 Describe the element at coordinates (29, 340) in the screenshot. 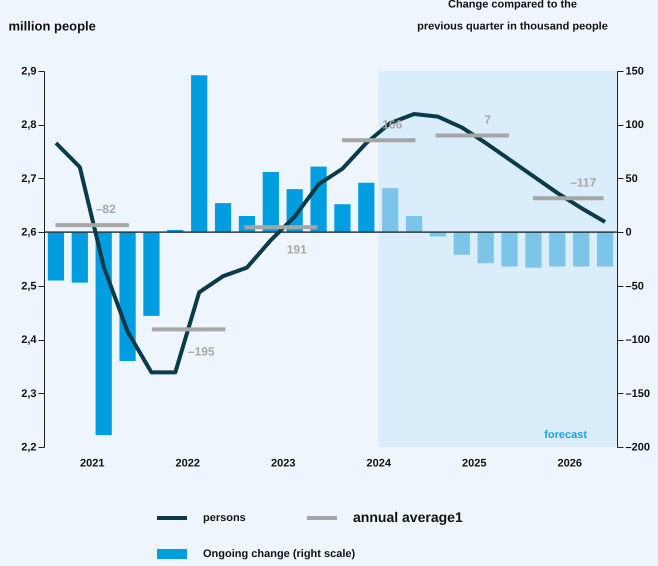

I see `y-tick-label: 2,4` at that location.